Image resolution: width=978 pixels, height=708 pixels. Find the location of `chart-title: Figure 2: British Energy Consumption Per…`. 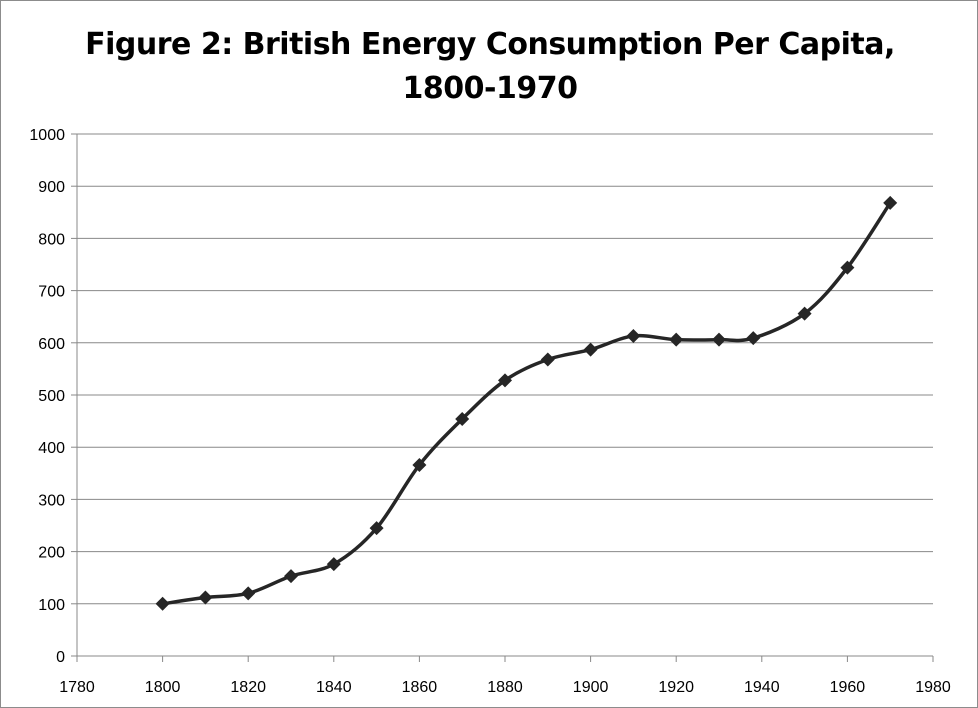

chart-title: Figure 2: British Energy Consumption Per… is located at coordinates (489, 67).